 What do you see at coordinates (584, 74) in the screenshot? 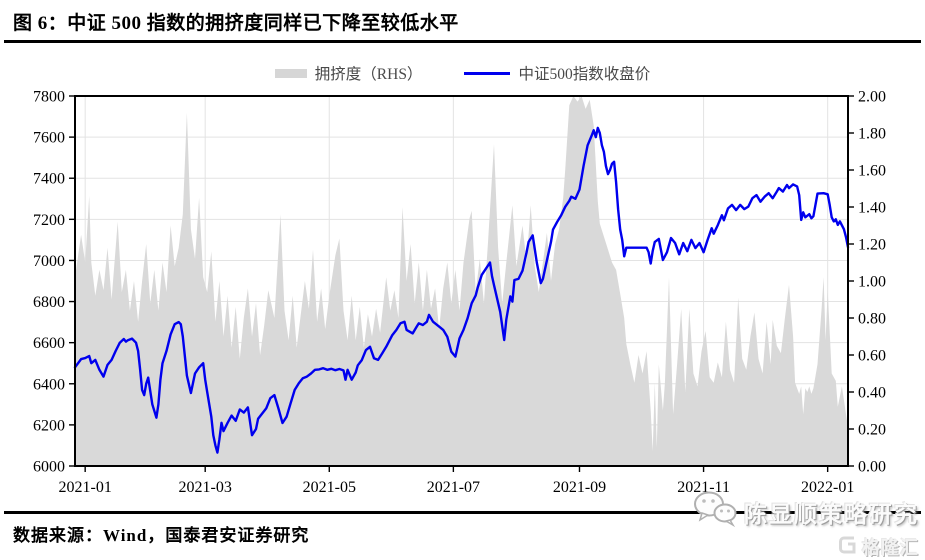
I see `legend-label-close-price: 中证500指数收盘价` at bounding box center [584, 74].